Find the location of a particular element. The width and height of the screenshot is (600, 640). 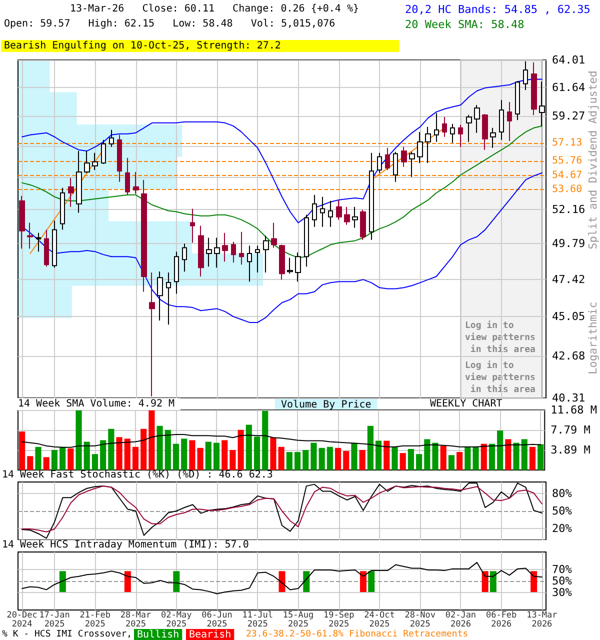

y-tick-label: 49.79 is located at coordinates (569, 243).